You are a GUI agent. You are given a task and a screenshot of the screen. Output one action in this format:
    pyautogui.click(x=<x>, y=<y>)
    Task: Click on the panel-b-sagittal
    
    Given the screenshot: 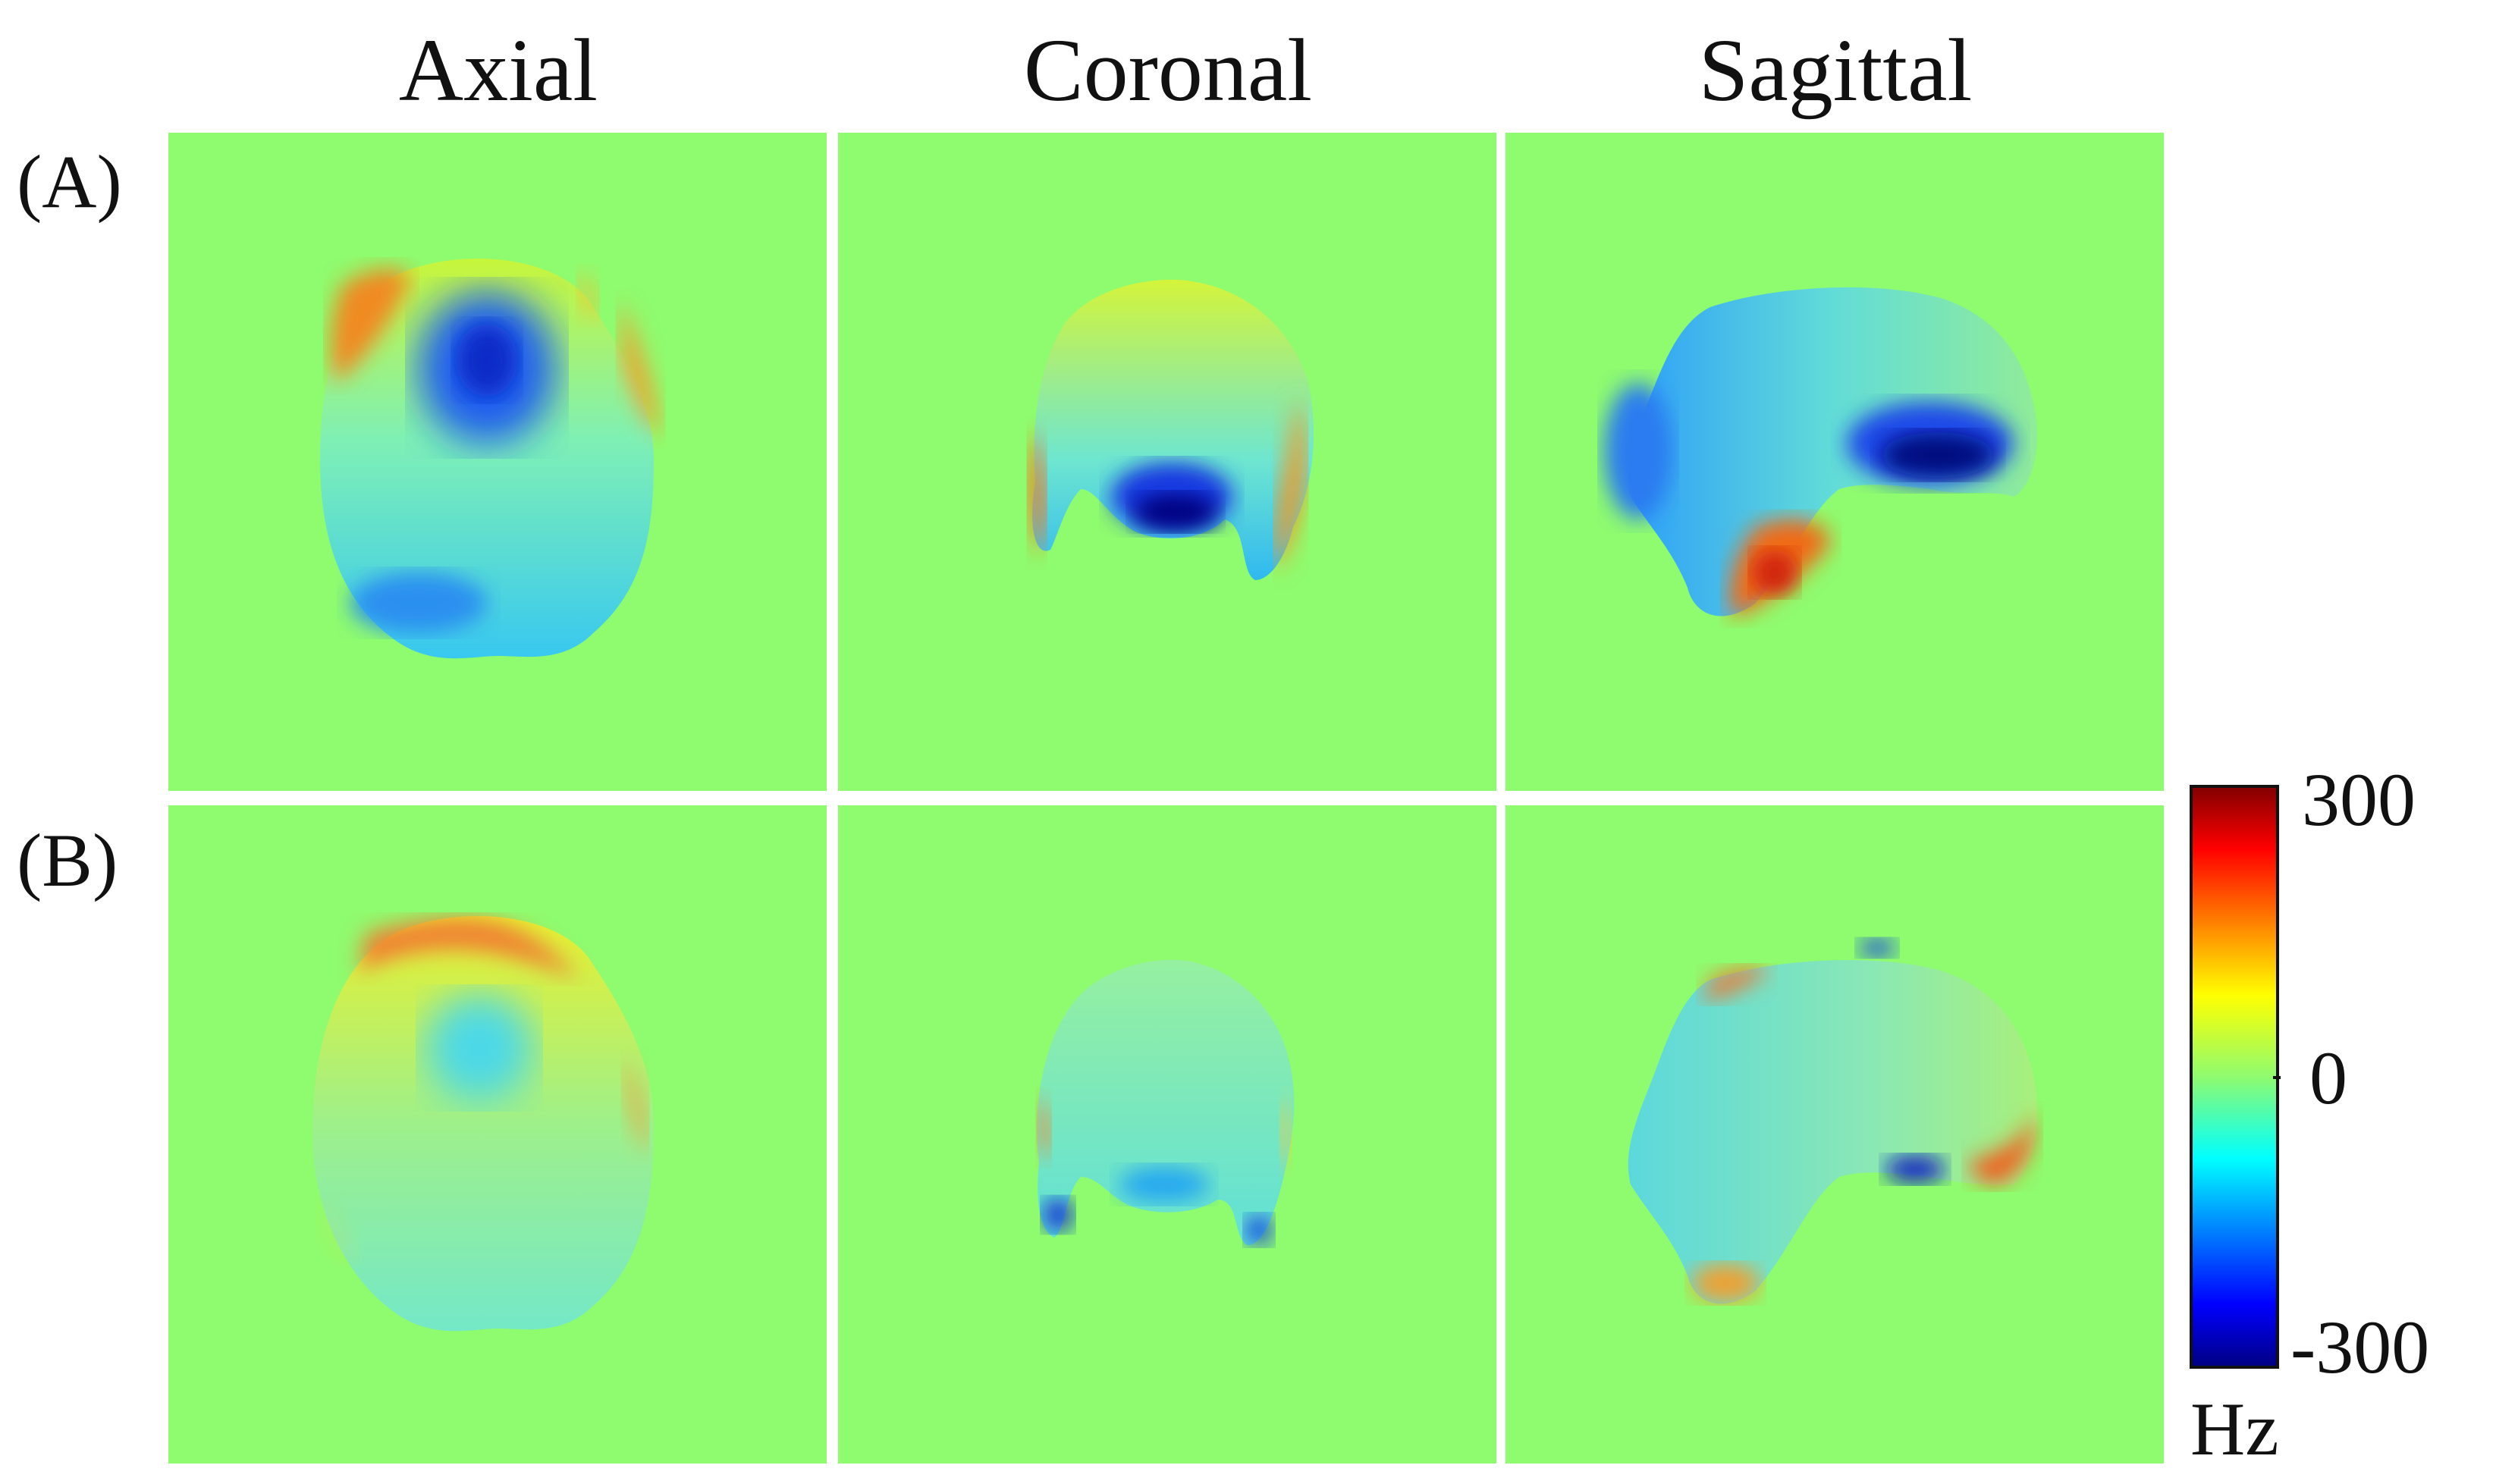 What is the action you would take?
    pyautogui.click(x=1834, y=1134)
    